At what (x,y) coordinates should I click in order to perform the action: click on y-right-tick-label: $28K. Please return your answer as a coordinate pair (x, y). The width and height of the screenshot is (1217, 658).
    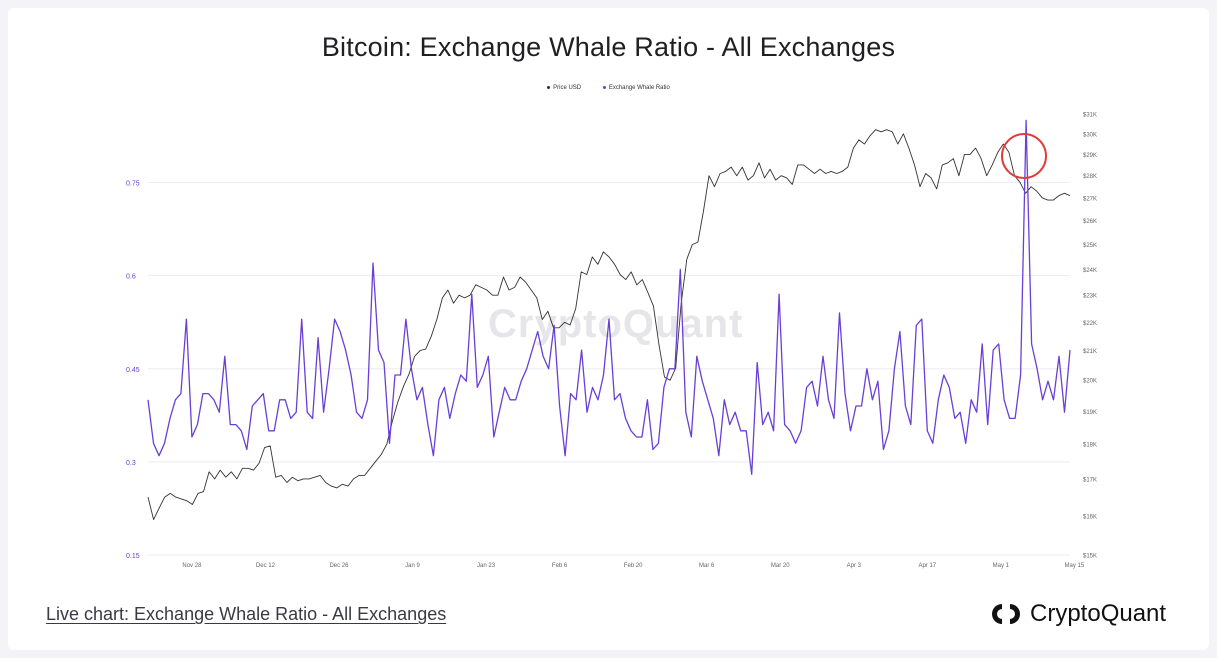
    Looking at the image, I should click on (1090, 177).